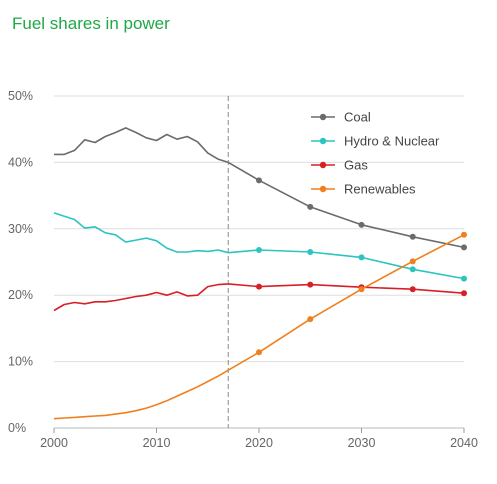 The height and width of the screenshot is (484, 497). What do you see at coordinates (375, 153) in the screenshot?
I see `legend: Coal Hydro & Nuclear Gas Renewables` at bounding box center [375, 153].